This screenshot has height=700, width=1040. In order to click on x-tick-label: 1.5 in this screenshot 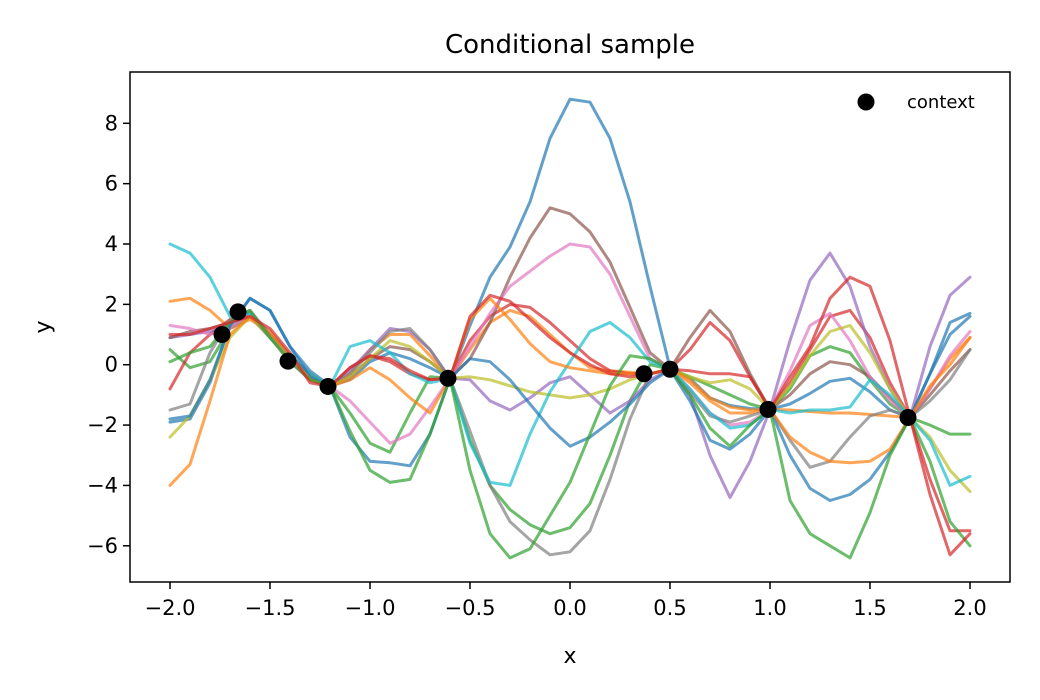, I will do `click(869, 608)`.